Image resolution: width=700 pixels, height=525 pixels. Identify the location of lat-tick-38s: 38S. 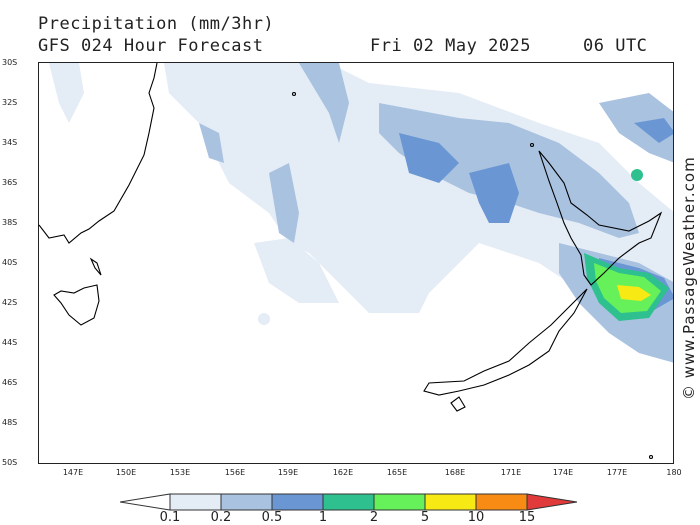
(10, 222).